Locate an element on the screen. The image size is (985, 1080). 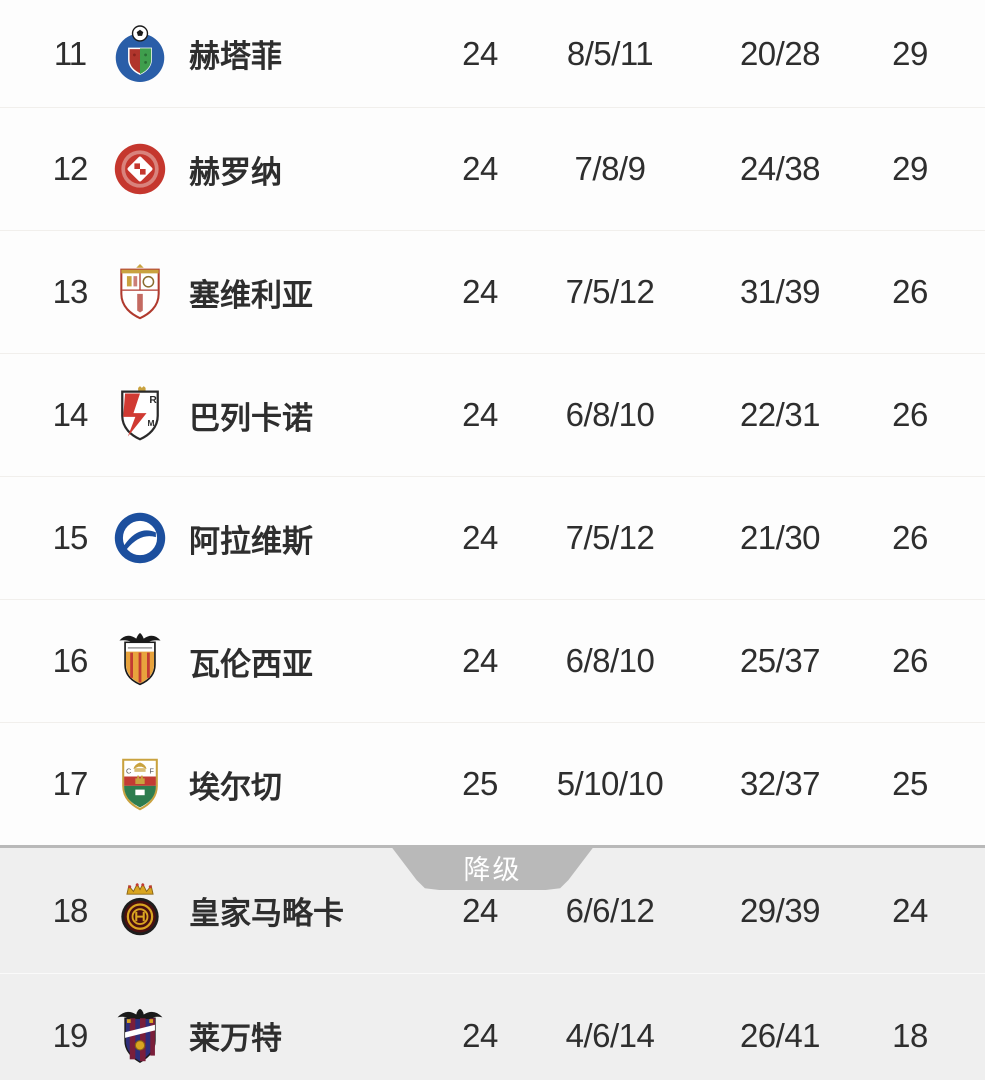
relegation-divider: 降级 is located at coordinates (492, 867).